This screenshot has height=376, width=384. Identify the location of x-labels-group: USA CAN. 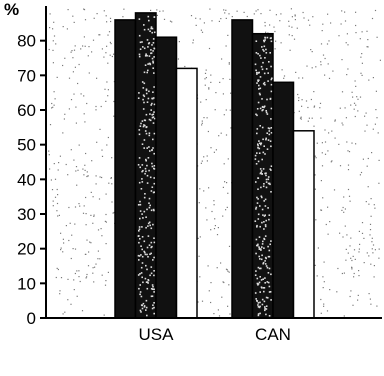
(215, 334).